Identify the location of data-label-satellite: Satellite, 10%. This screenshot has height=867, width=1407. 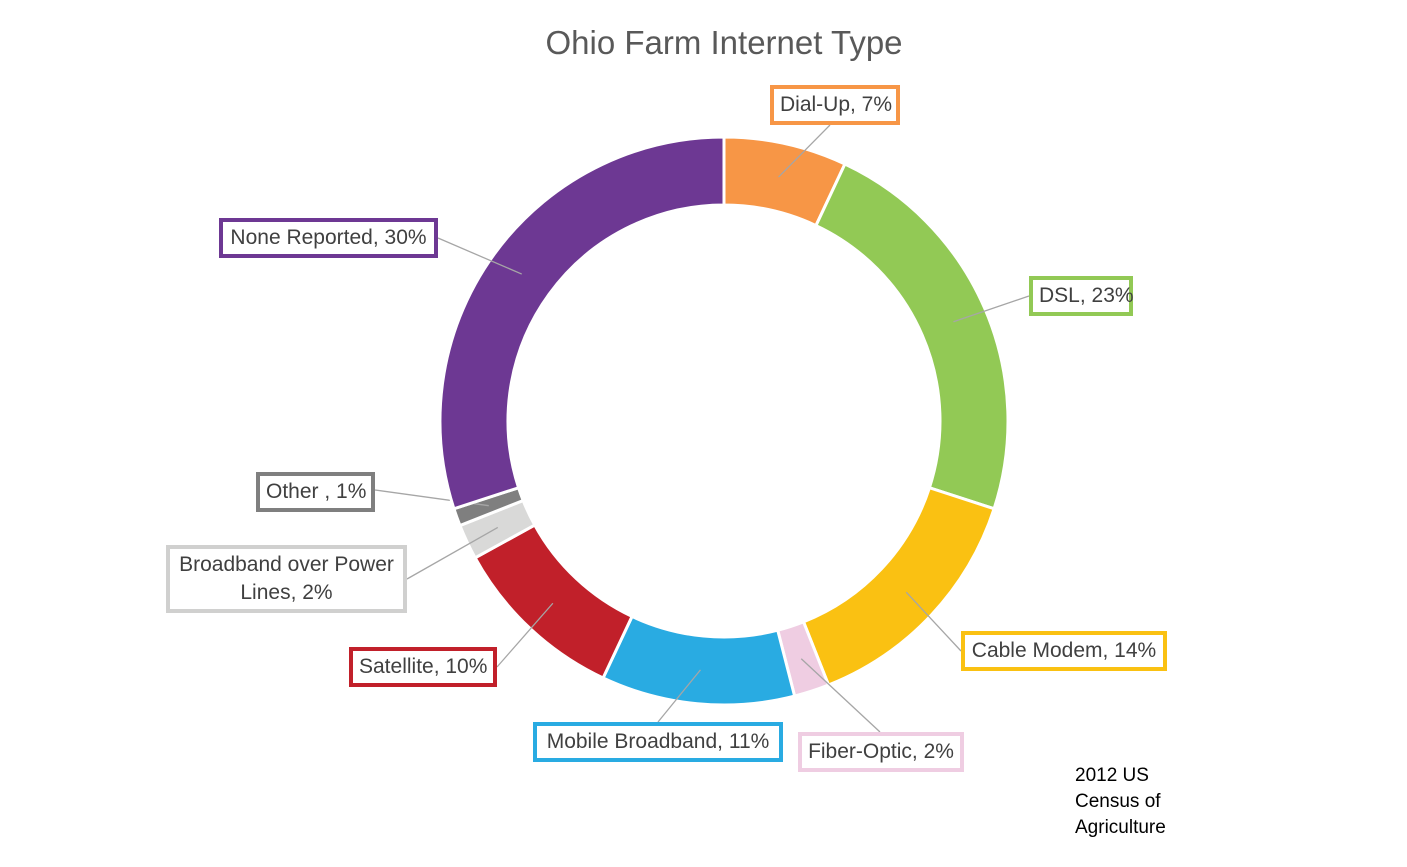
(423, 667).